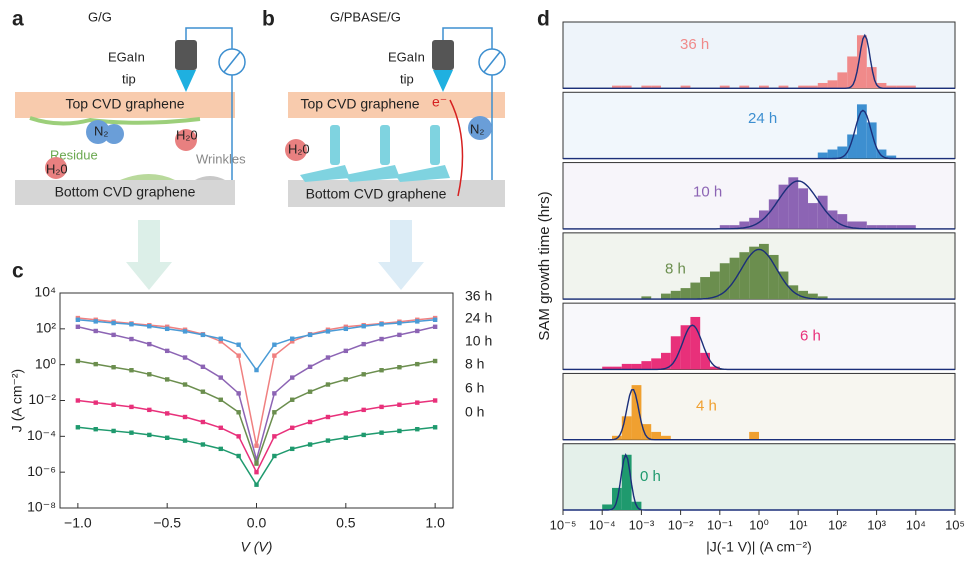 Image resolution: width=974 pixels, height=562 pixels. I want to click on panel-label: b, so click(268, 19).